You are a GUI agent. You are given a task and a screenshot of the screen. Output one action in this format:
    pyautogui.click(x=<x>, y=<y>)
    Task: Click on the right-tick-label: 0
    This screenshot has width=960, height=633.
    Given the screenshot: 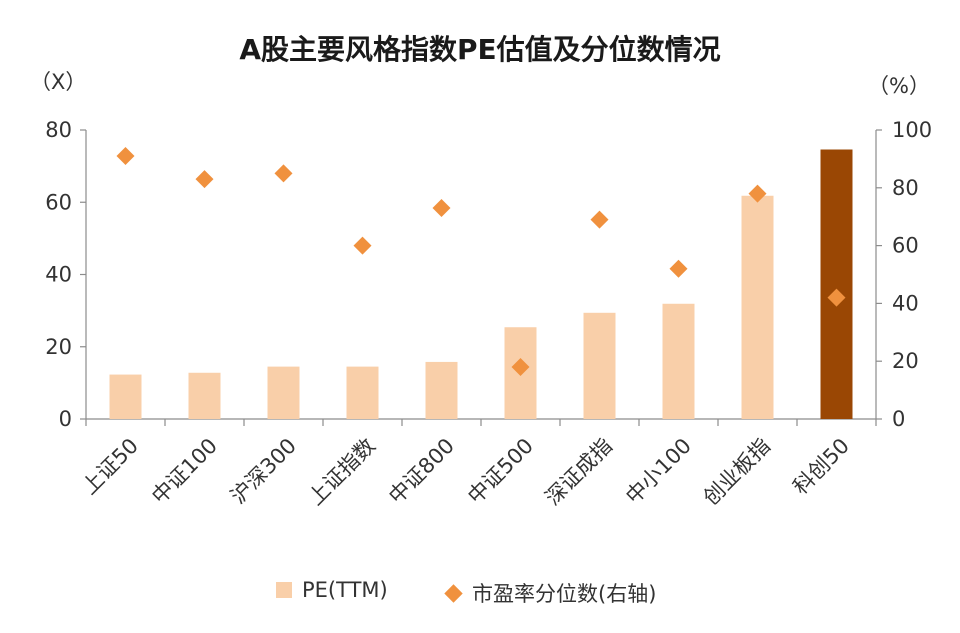 What is the action you would take?
    pyautogui.click(x=898, y=419)
    